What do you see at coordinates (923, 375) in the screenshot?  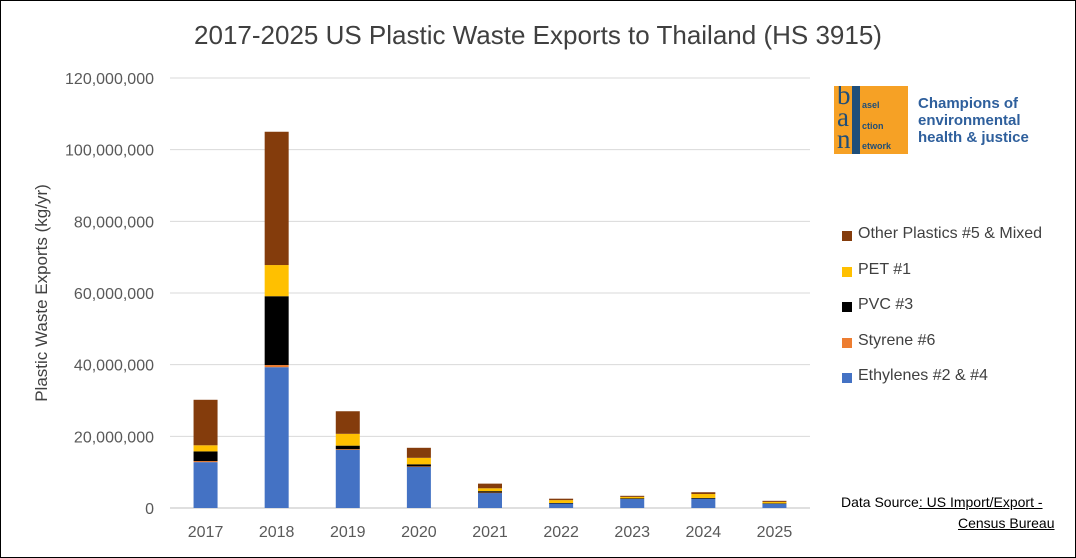 I see `legend-label: Ethylenes #2 & #4` at bounding box center [923, 375].